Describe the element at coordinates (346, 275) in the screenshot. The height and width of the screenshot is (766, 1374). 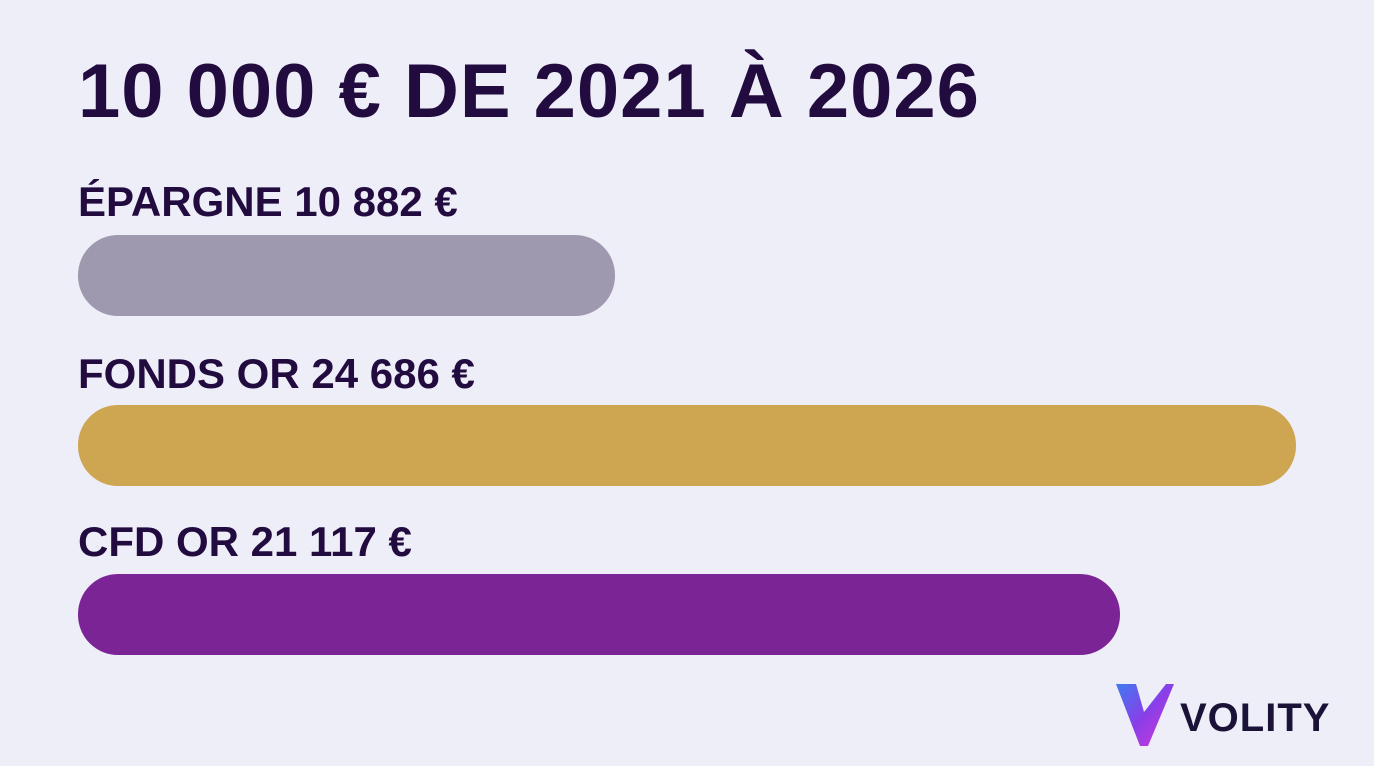
I see `bar-epargne` at that location.